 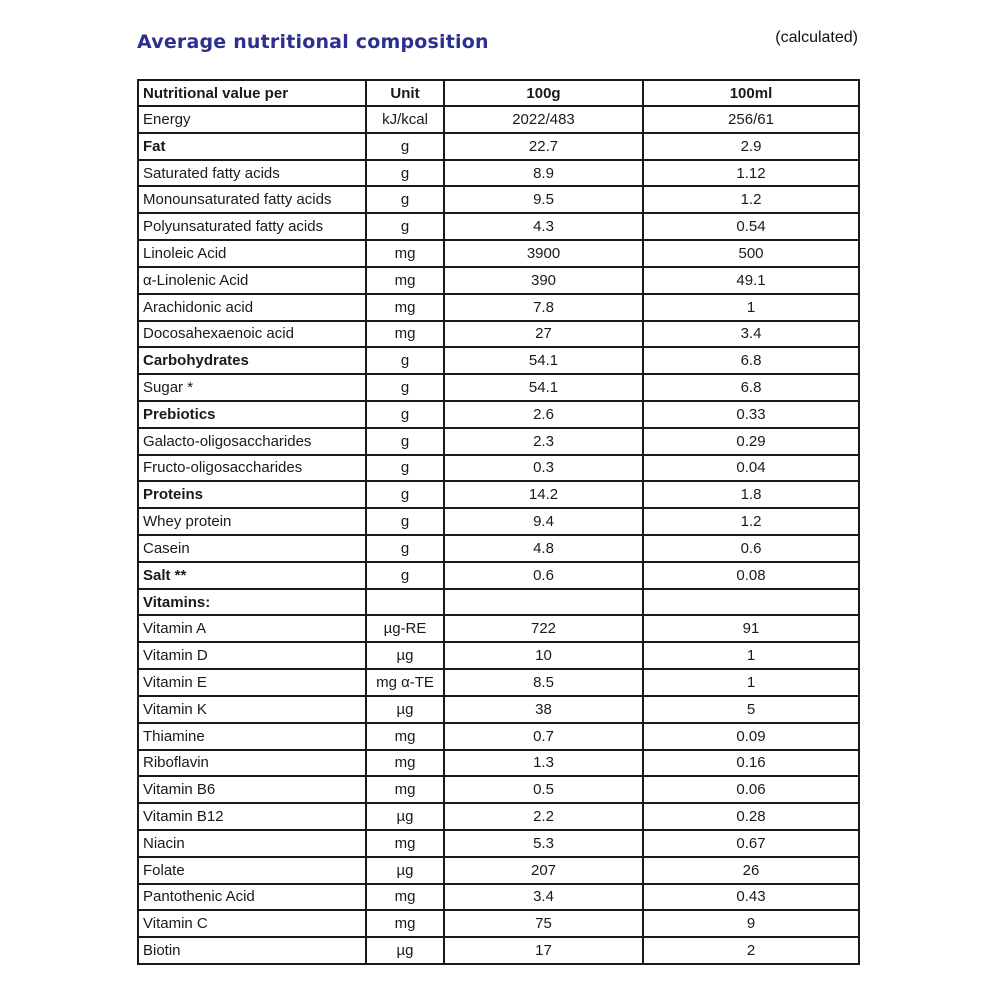 What do you see at coordinates (498, 763) in the screenshot?
I see `table-row: Riboflavin mg 1.3 0.16` at bounding box center [498, 763].